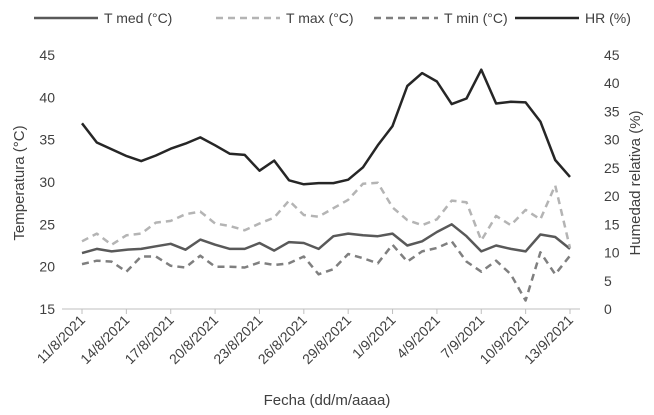 This screenshot has height=415, width=654. Describe the element at coordinates (418, 337) in the screenshot. I see `x-tick-label: 4/9/2021` at that location.